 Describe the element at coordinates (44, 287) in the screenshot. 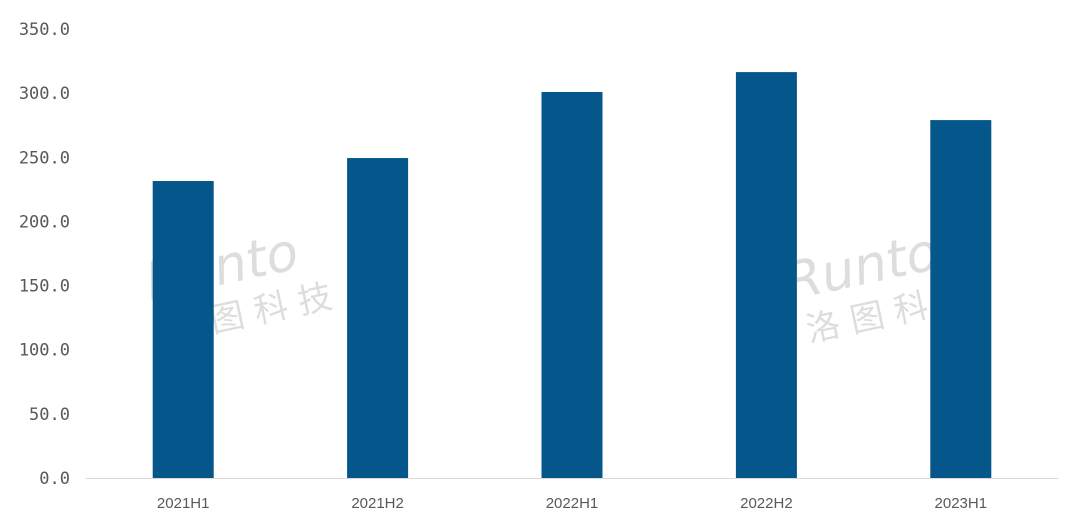

I see `y-tick-label: 150.0` at that location.